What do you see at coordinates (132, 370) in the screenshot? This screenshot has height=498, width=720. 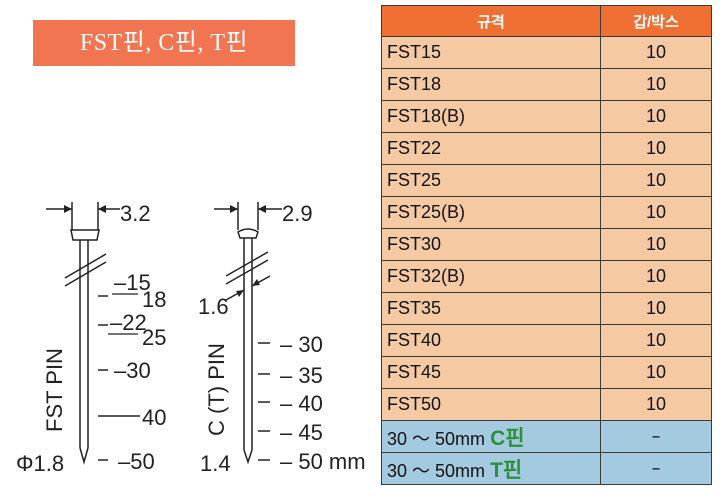 I see `fst-mark-30: –30` at bounding box center [132, 370].